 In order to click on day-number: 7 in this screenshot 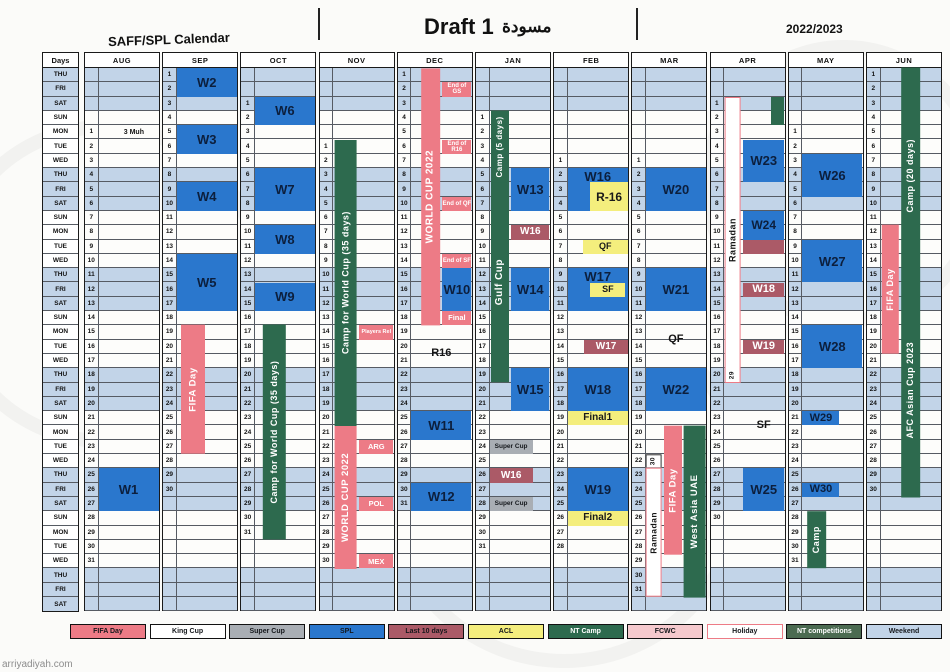, I will do `click(248, 189)`.